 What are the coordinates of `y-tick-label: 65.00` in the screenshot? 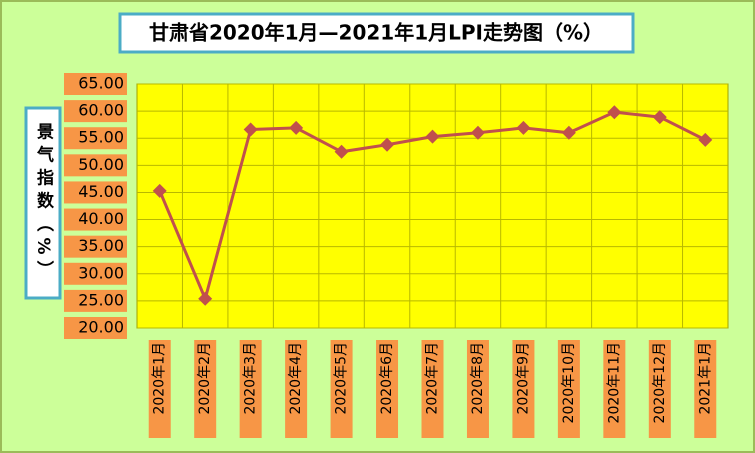 It's located at (101, 83).